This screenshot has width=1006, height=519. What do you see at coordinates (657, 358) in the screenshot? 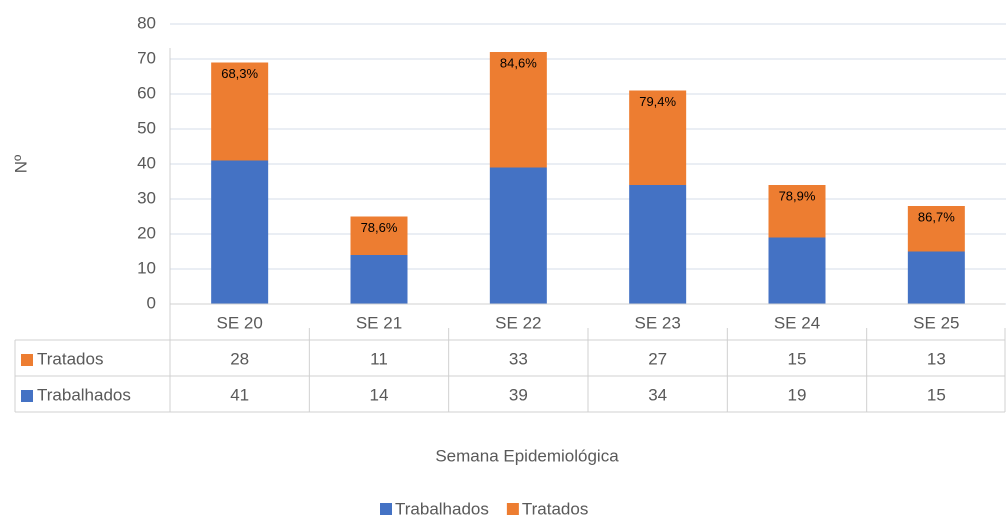
I see `table-cell: 27` at bounding box center [657, 358].